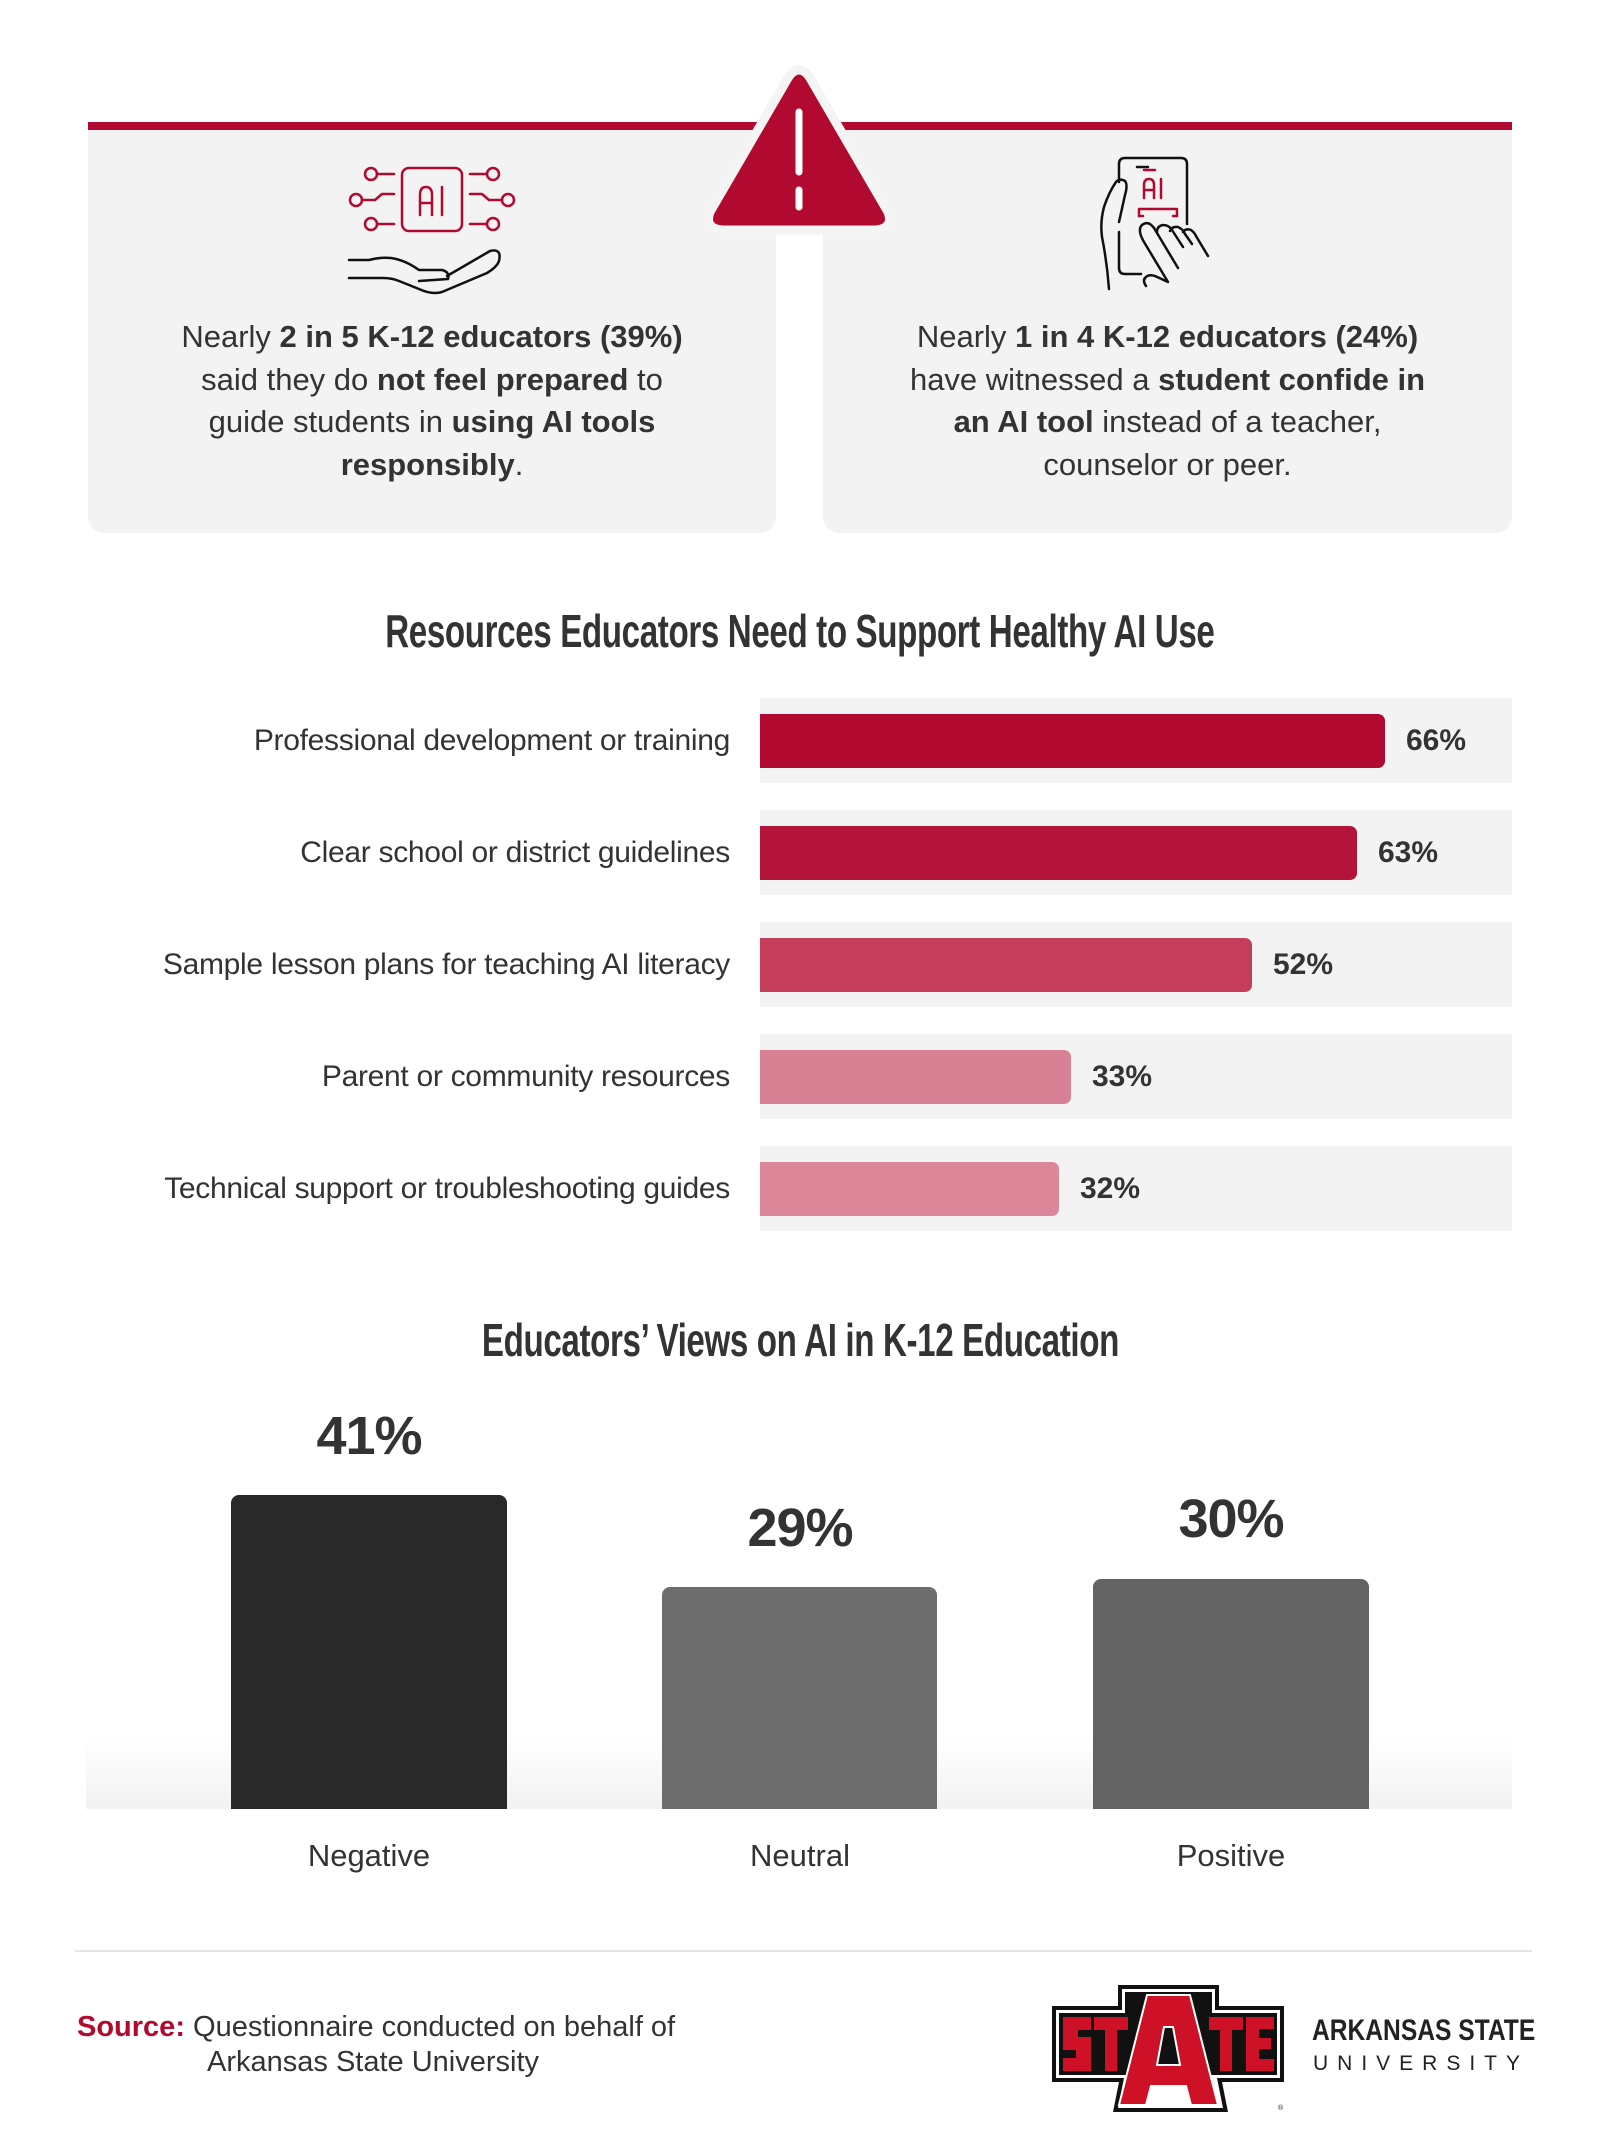  I want to click on bar-value: 32%, so click(1110, 1188).